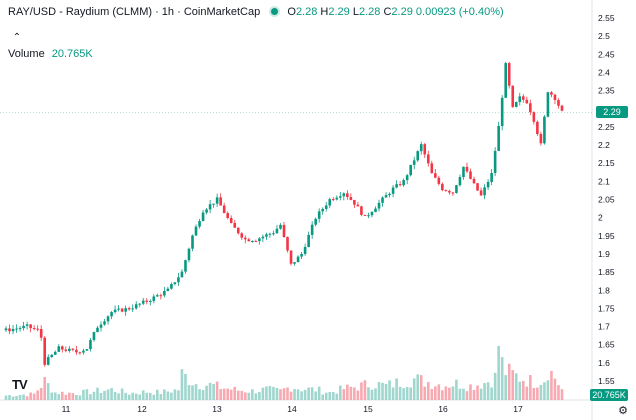 This screenshot has height=420, width=636. What do you see at coordinates (72, 54) in the screenshot?
I see `volume-value: 20.765K` at bounding box center [72, 54].